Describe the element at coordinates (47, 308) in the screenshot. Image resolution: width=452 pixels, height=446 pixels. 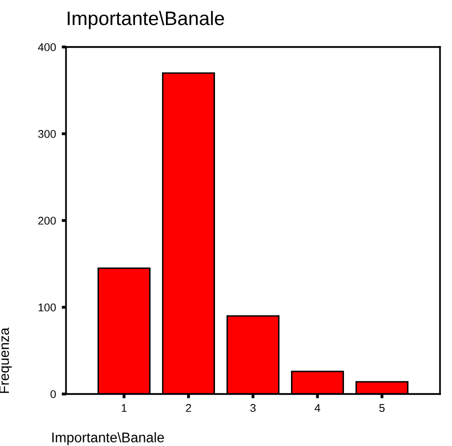
I see `y-tick-label: 100` at that location.